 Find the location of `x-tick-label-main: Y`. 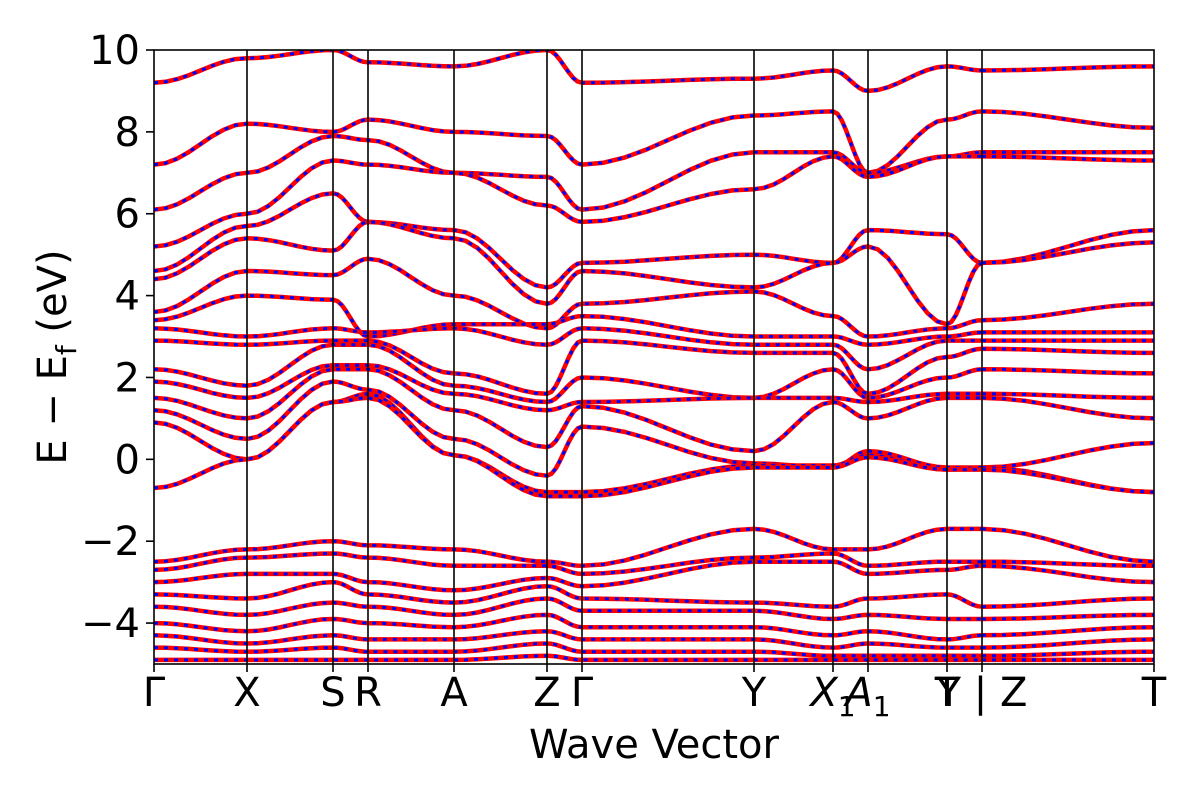

x-tick-label-main: Y is located at coordinates (754, 693).